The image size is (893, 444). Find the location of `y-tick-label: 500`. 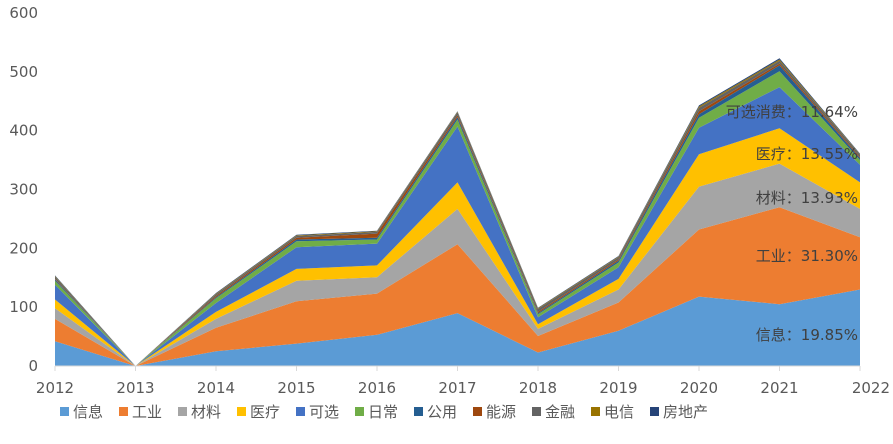

y-tick-label: 500 is located at coordinates (23, 72).